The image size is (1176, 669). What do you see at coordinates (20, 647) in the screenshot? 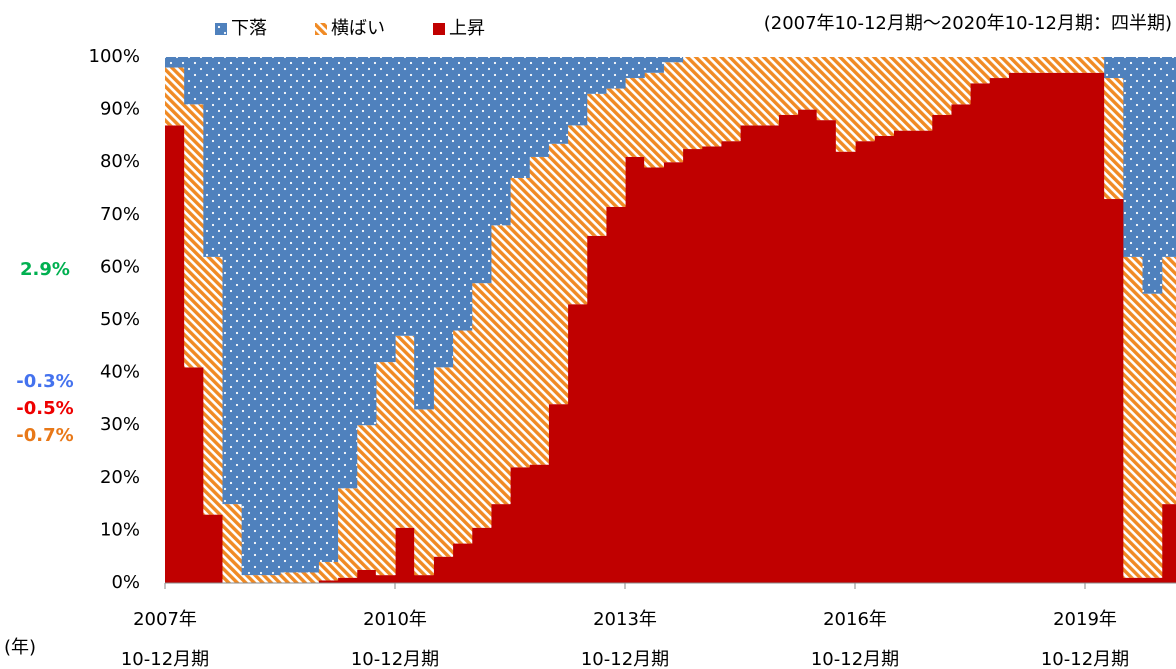
I see `x-axis-label: (年)` at bounding box center [20, 647].